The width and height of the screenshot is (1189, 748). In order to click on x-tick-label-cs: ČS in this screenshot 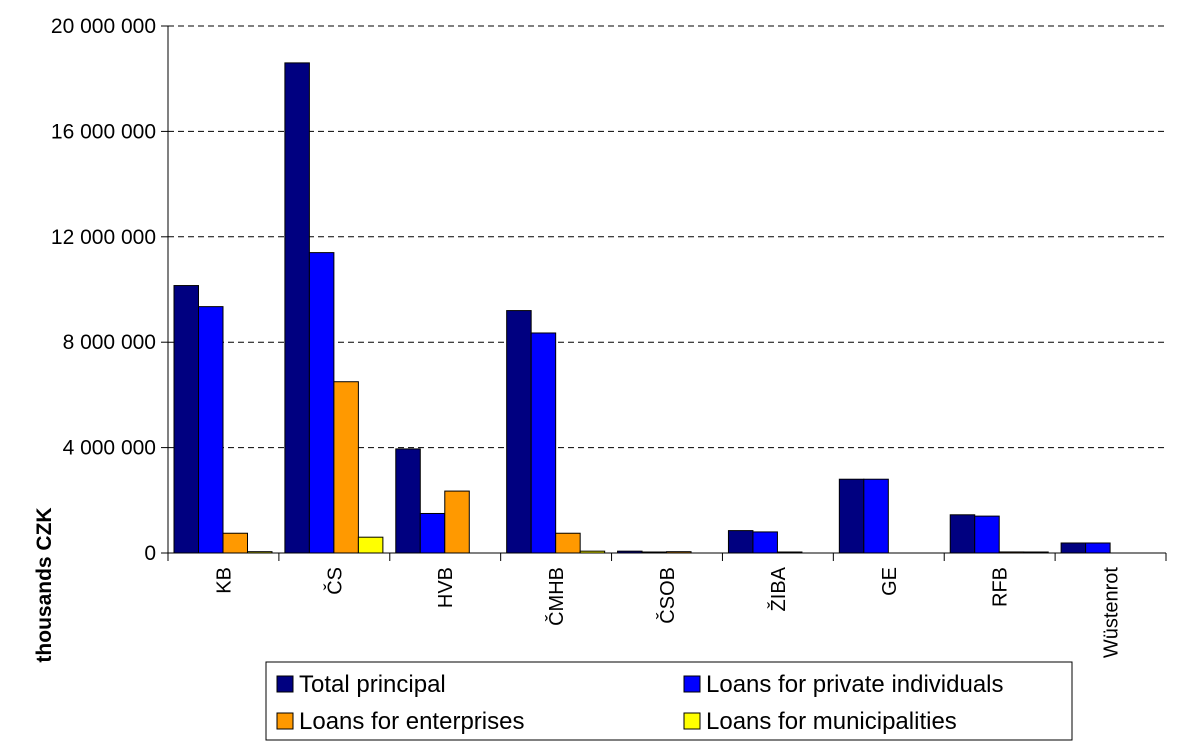, I will do `click(334, 581)`.